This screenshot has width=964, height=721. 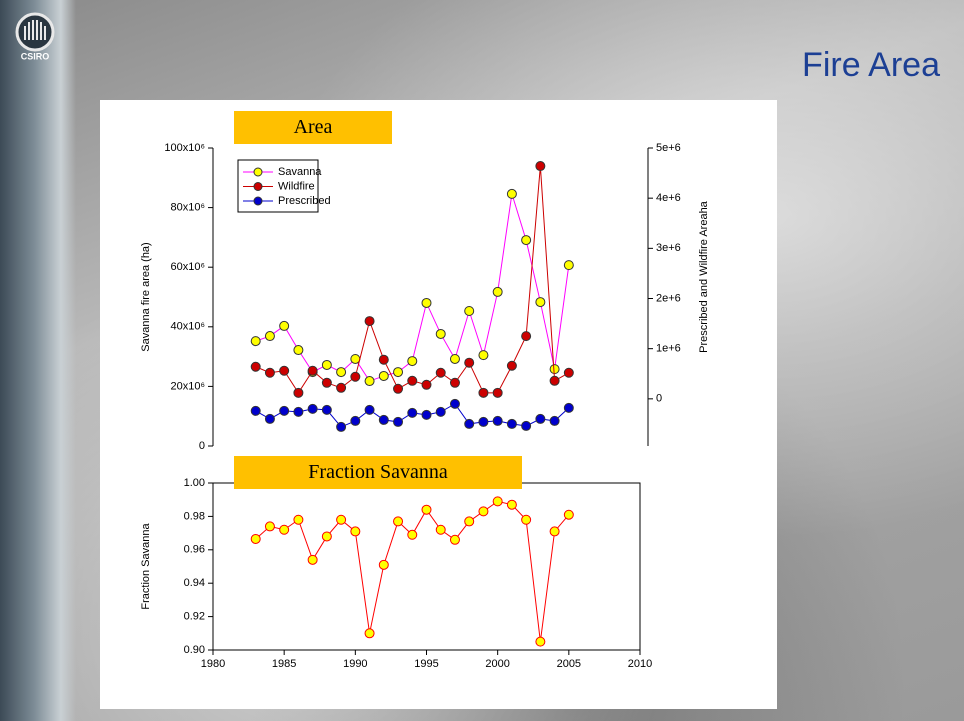 What do you see at coordinates (668, 248) in the screenshot?
I see `y2-tick-label: 3e+6` at bounding box center [668, 248].